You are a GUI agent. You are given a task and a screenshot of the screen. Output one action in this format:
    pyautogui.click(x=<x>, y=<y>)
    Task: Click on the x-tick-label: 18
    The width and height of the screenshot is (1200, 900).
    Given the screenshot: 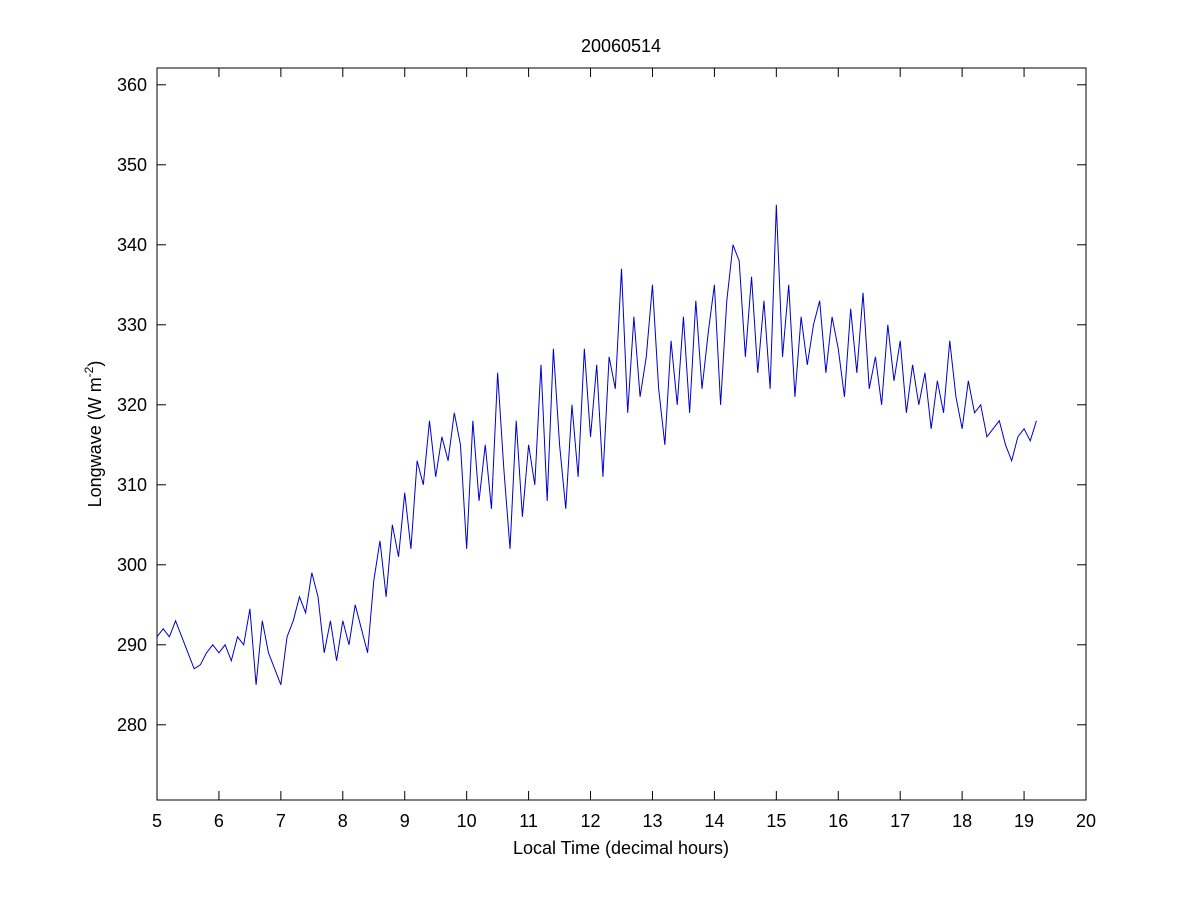 What is the action you would take?
    pyautogui.click(x=962, y=821)
    